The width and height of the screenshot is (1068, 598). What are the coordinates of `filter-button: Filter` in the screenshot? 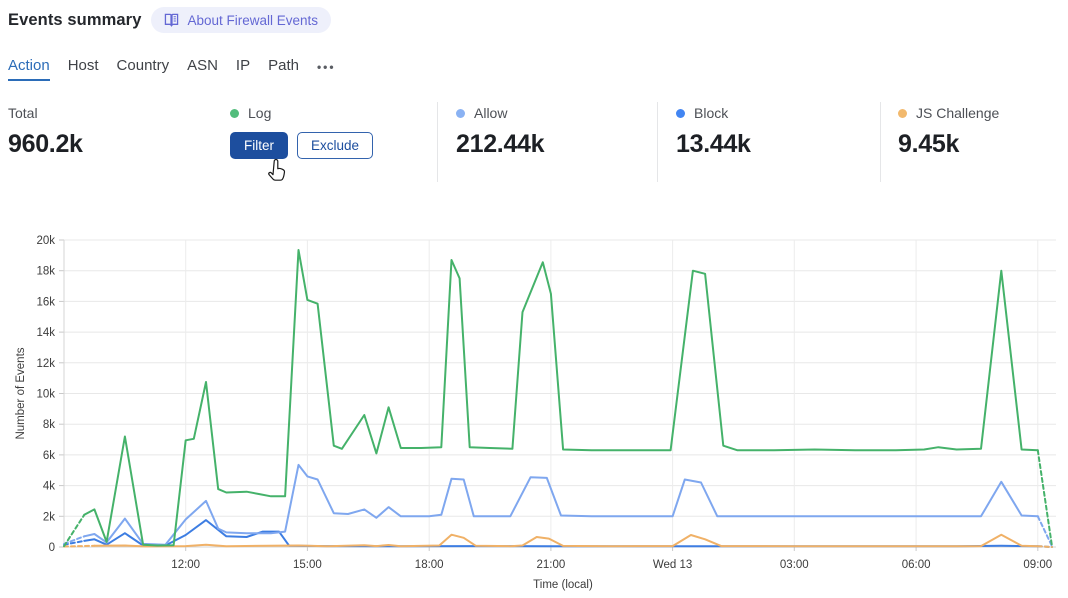 It's located at (259, 145).